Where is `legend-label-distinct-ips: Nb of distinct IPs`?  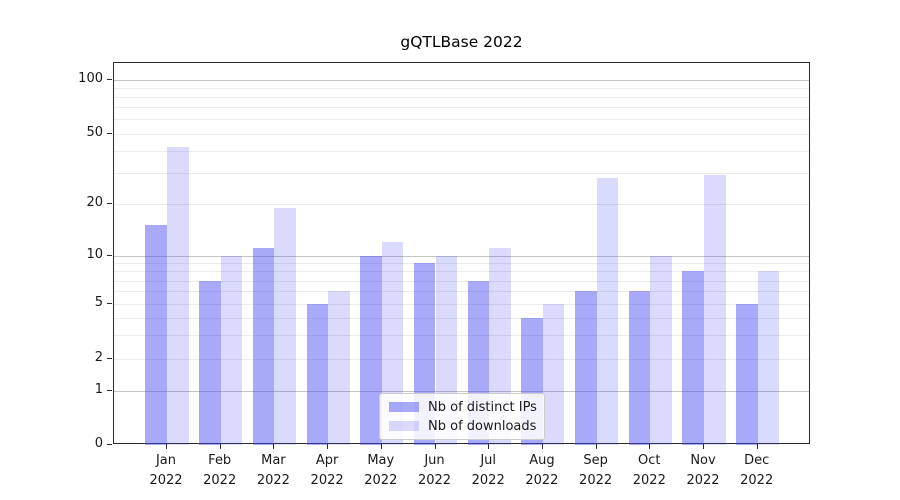
legend-label-distinct-ips: Nb of distinct IPs is located at coordinates (482, 407).